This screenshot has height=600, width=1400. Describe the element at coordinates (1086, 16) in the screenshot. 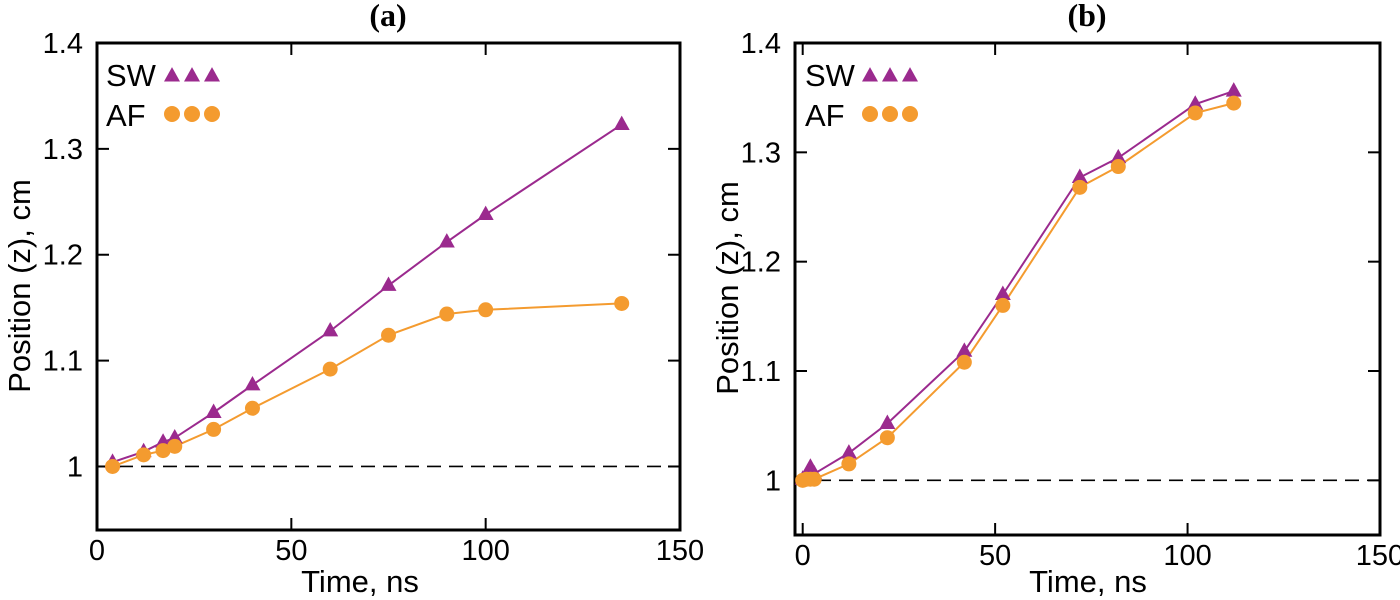

I see `panel-label: (b)` at that location.